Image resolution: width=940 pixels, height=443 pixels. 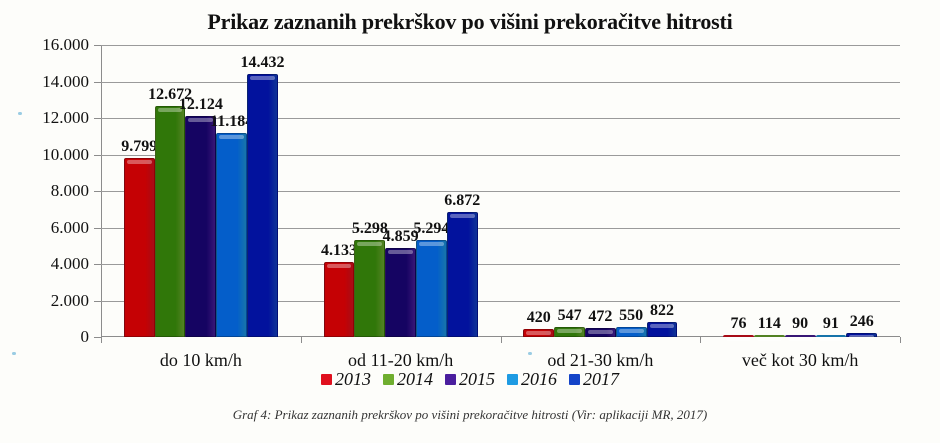 What do you see at coordinates (65, 81) in the screenshot?
I see `y-tick-label: 14.000` at bounding box center [65, 81].